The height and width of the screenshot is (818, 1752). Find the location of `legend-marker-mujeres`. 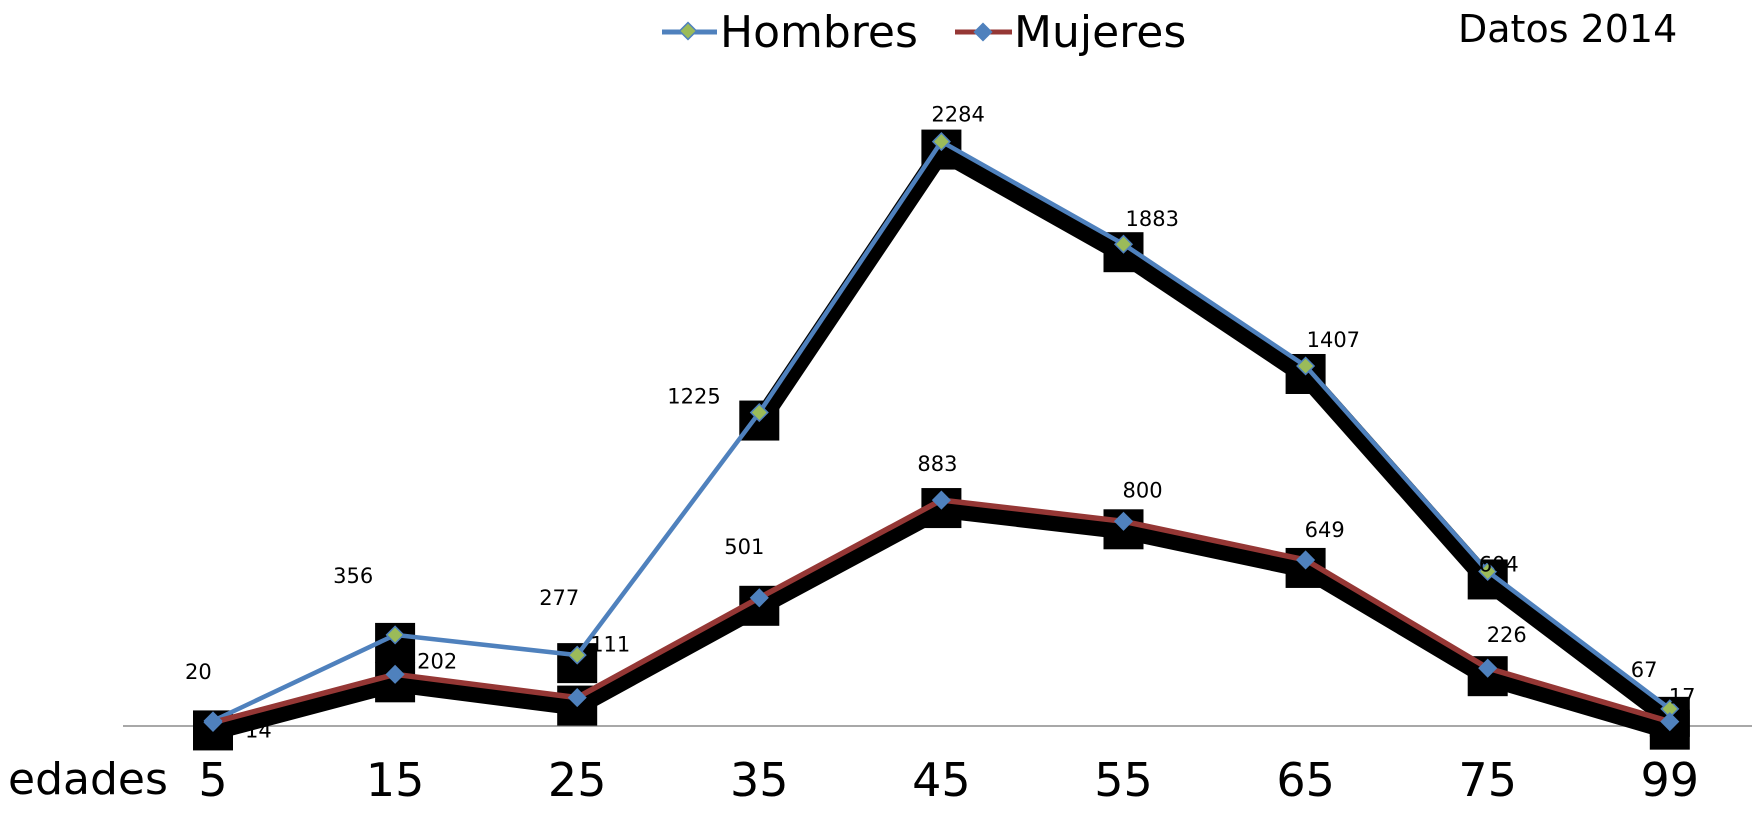

legend-marker-mujeres is located at coordinates (983, 32).